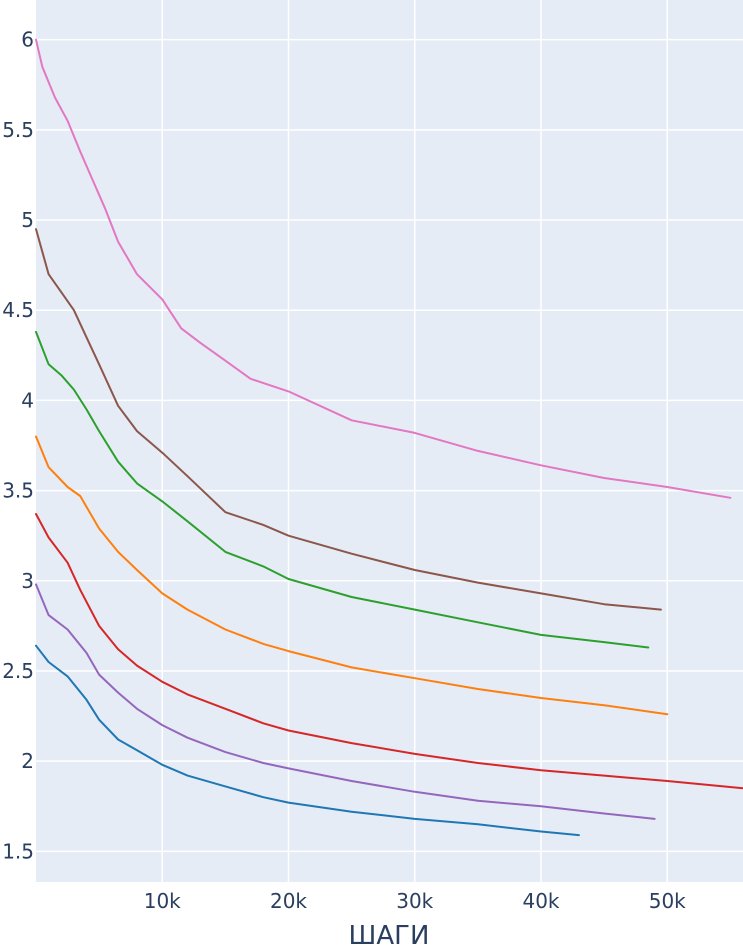 This screenshot has width=743, height=950. Describe the element at coordinates (27, 220) in the screenshot. I see `y-tick-label: 5` at that location.